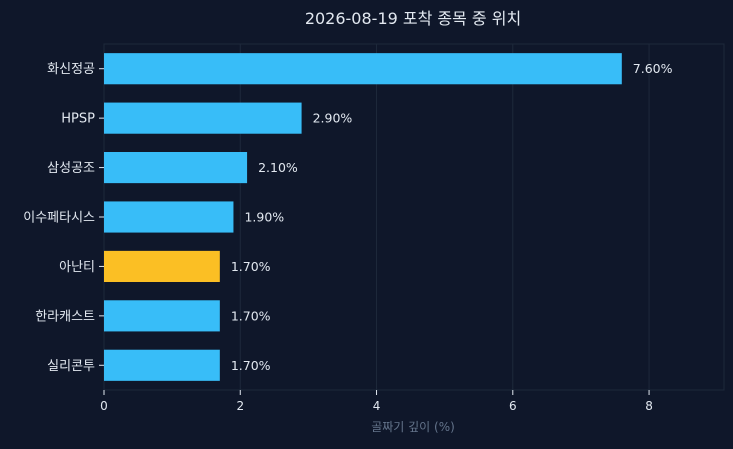  Describe the element at coordinates (333, 118) in the screenshot. I see `value-label: 2.90%` at that location.